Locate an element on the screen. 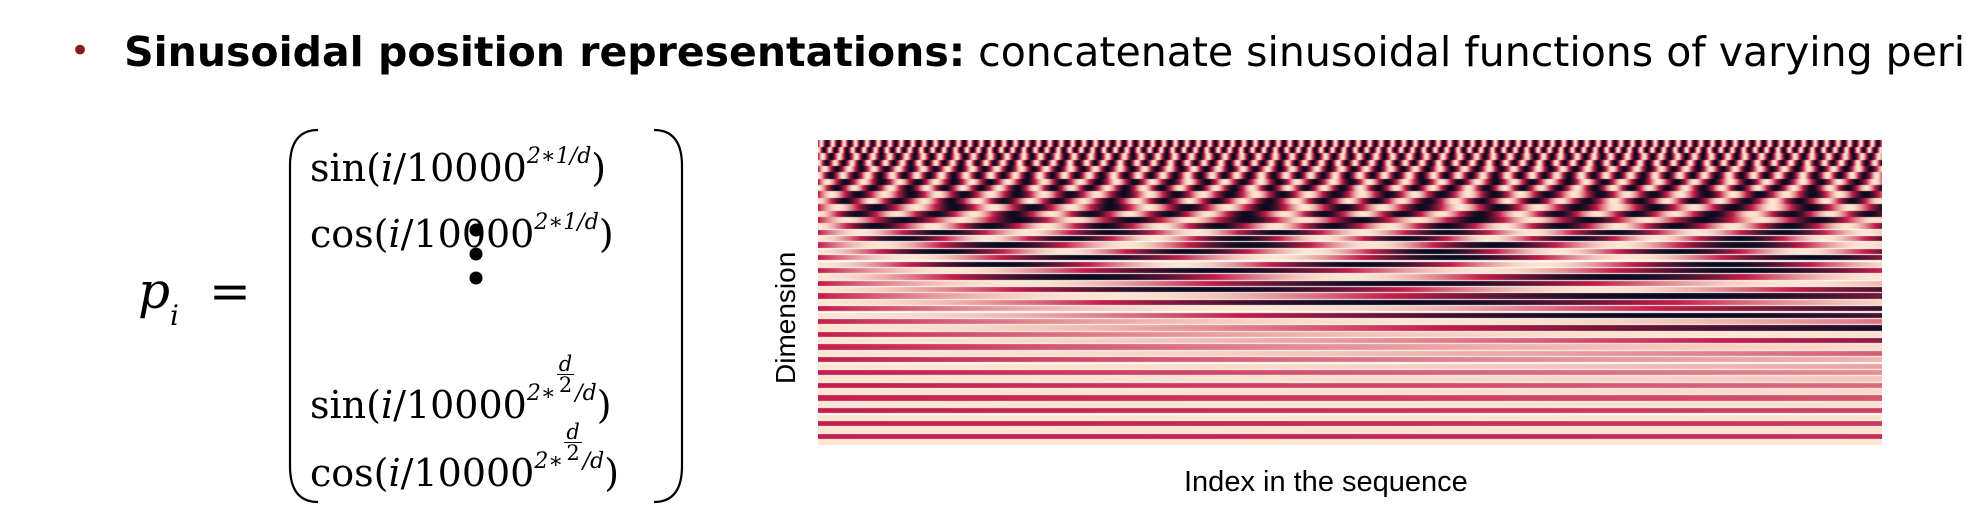  equals-sign: = is located at coordinates (229, 291).